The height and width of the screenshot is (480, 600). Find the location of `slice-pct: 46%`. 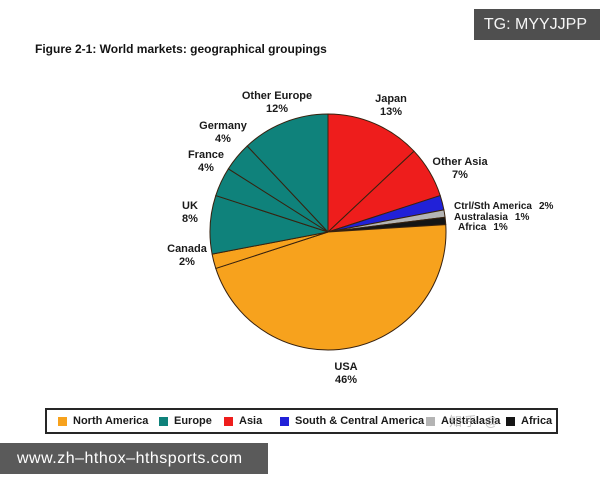

slice-pct: 46% is located at coordinates (346, 380).